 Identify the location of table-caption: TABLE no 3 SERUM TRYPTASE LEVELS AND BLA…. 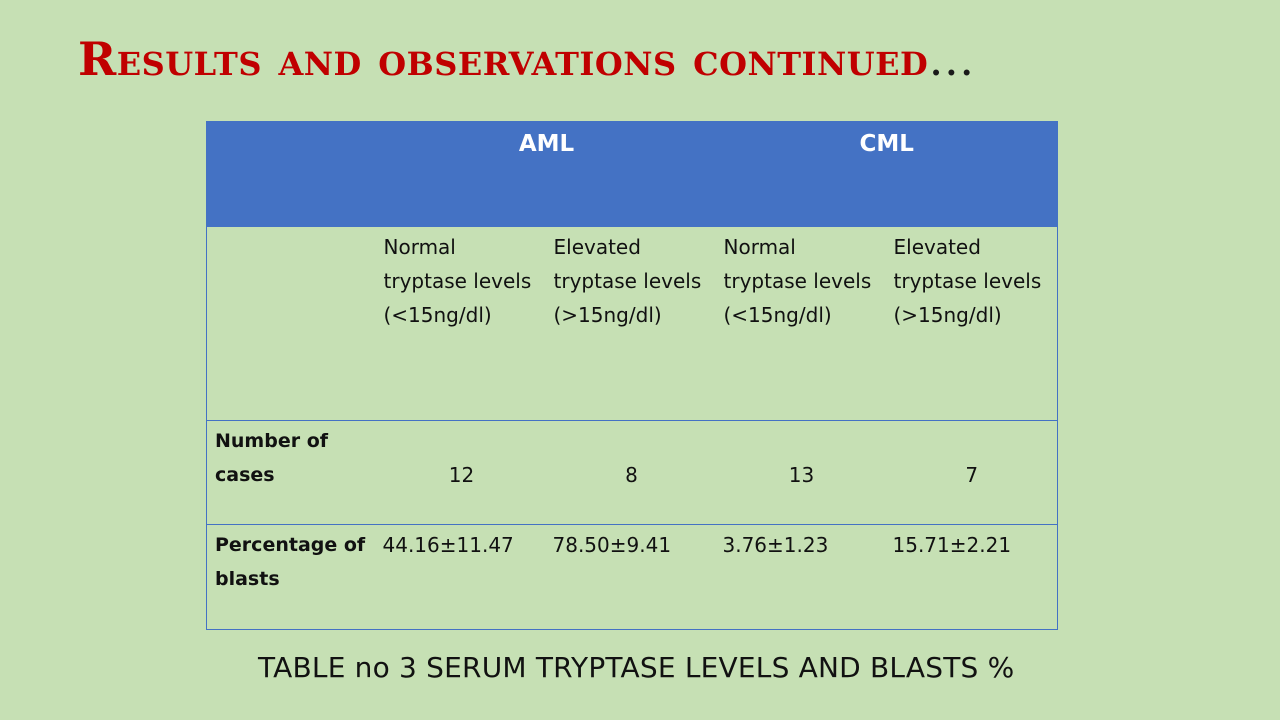
(636, 667).